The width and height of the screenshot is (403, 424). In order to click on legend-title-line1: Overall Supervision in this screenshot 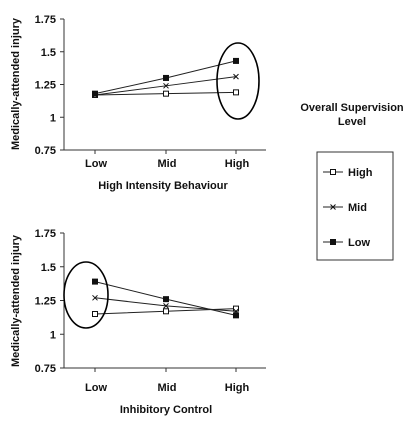, I will do `click(351, 108)`.